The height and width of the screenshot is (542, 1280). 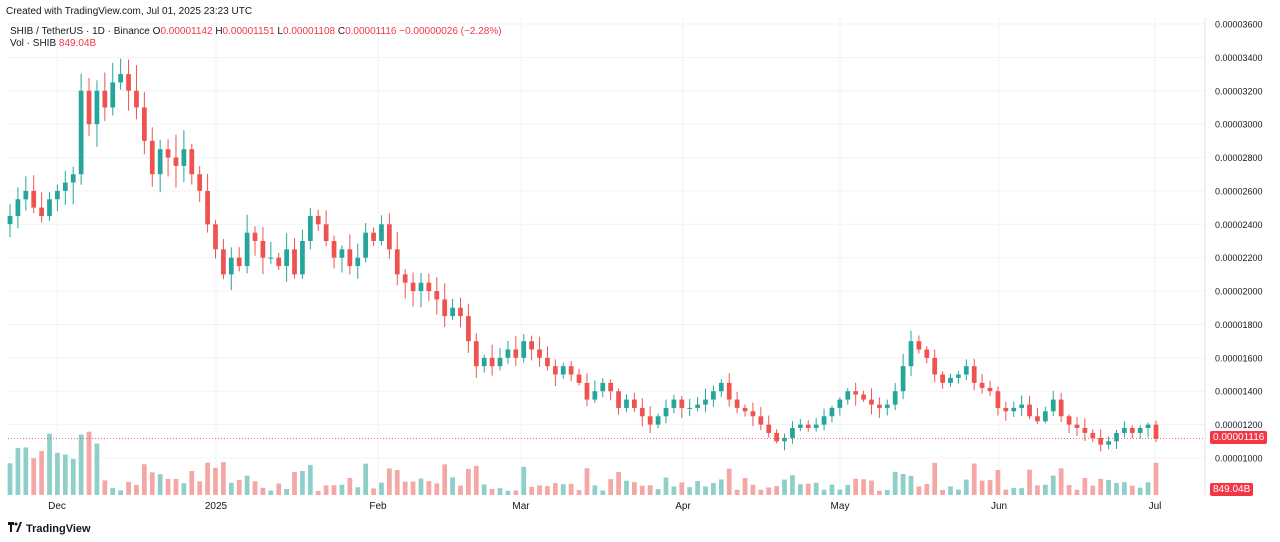 I want to click on tradingview-brand: TradingView, so click(x=49, y=528).